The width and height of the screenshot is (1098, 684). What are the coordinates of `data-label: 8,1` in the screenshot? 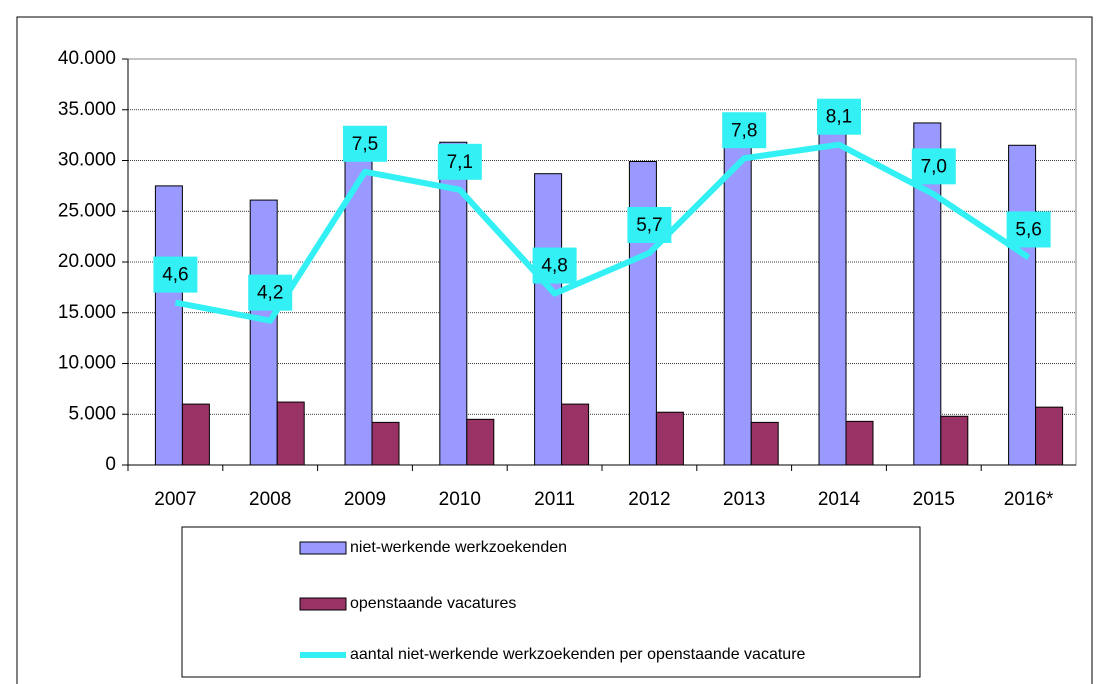 It's located at (839, 117).